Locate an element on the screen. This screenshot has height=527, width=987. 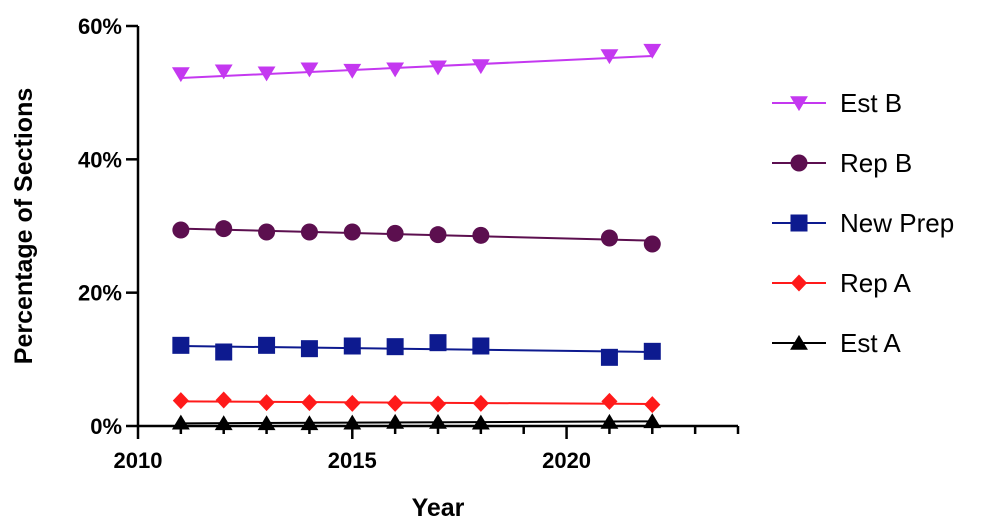
legend-item: Rep A is located at coordinates (841, 283).